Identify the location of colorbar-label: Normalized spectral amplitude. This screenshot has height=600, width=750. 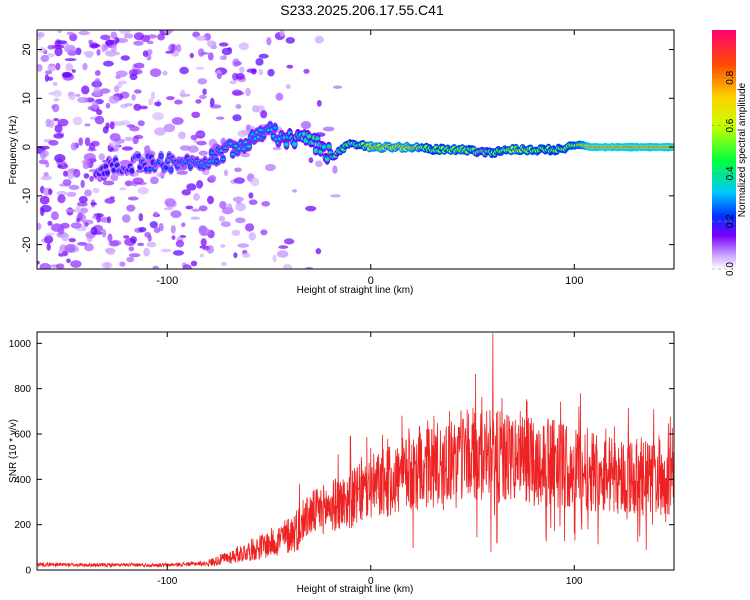
(742, 149).